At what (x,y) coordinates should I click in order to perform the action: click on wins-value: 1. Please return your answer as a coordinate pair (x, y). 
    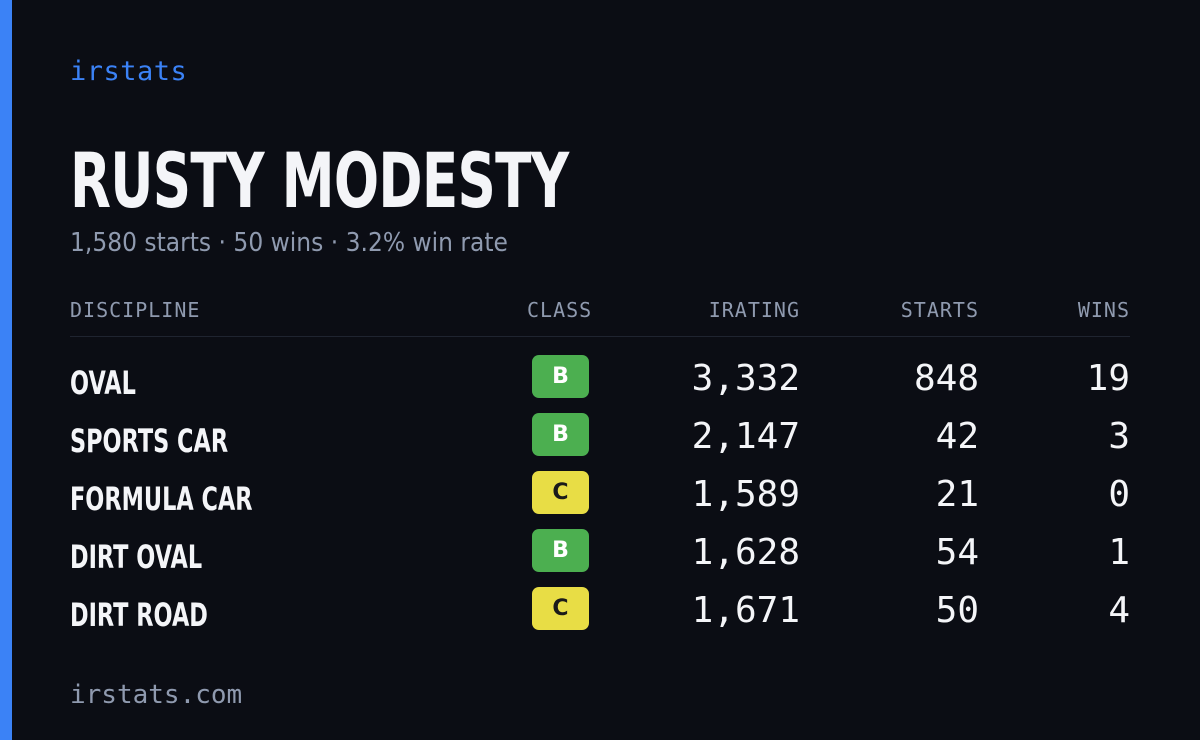
    Looking at the image, I should click on (1119, 552).